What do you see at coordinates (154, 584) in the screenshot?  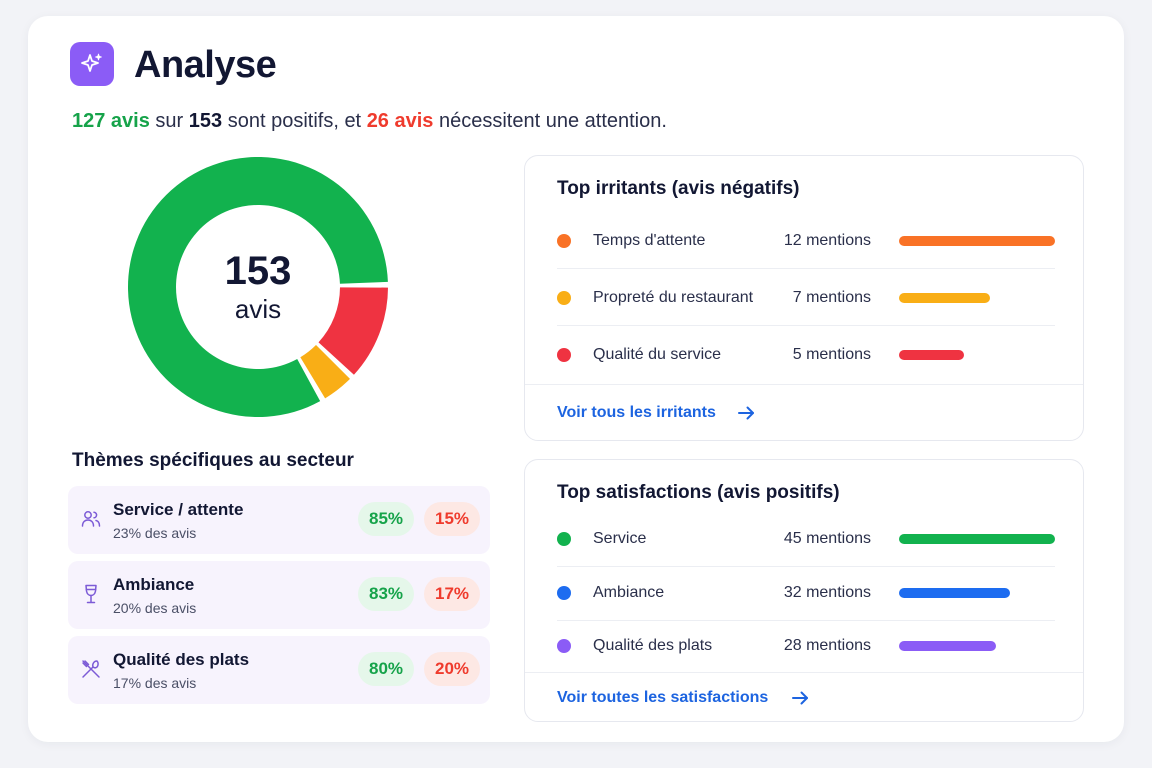 I see `theme-name: Ambiance` at bounding box center [154, 584].